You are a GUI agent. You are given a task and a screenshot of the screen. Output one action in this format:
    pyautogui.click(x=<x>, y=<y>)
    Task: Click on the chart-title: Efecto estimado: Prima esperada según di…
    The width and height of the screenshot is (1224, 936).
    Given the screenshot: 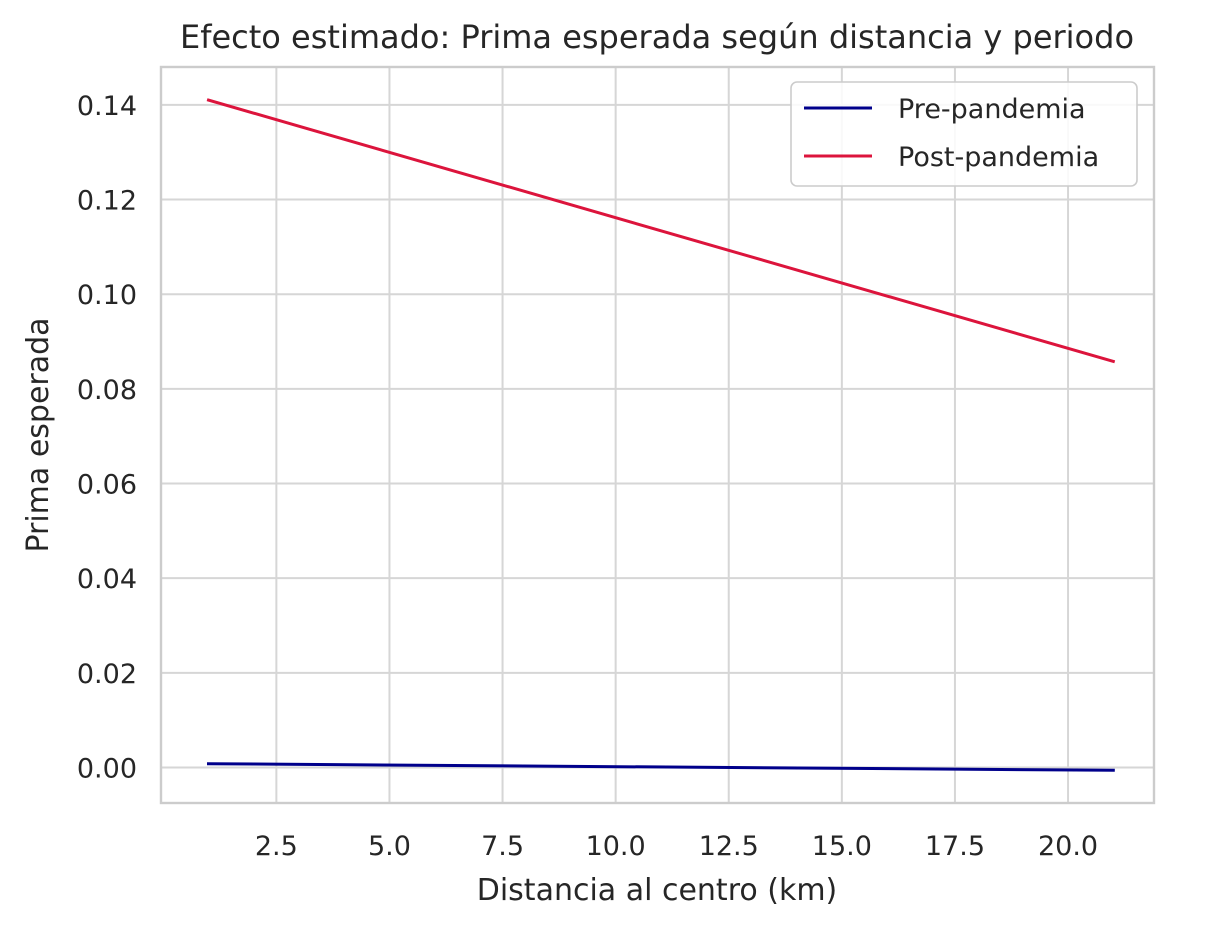 What is the action you would take?
    pyautogui.click(x=657, y=37)
    